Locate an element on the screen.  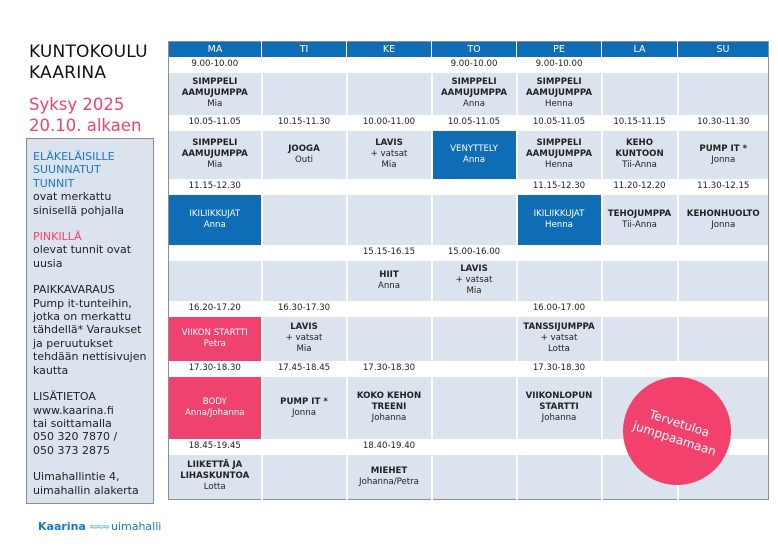
logo-suffix: uimahalli is located at coordinates (136, 526).